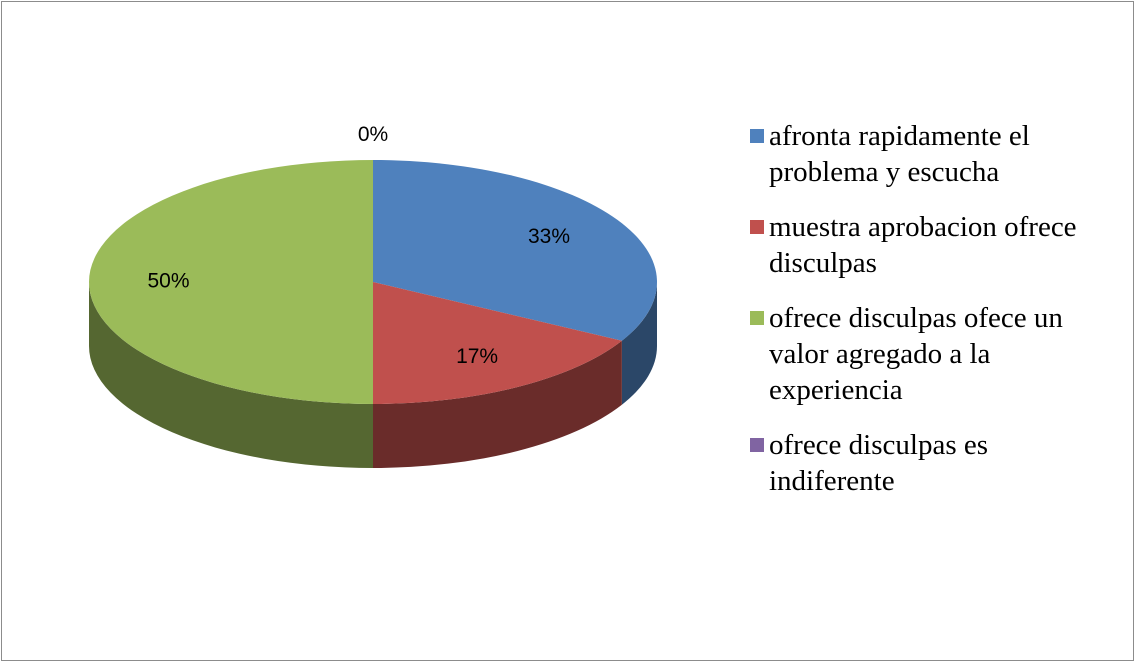 The height and width of the screenshot is (664, 1137). I want to click on legend-label: ofrece disculpas es indiferente, so click(879, 463).